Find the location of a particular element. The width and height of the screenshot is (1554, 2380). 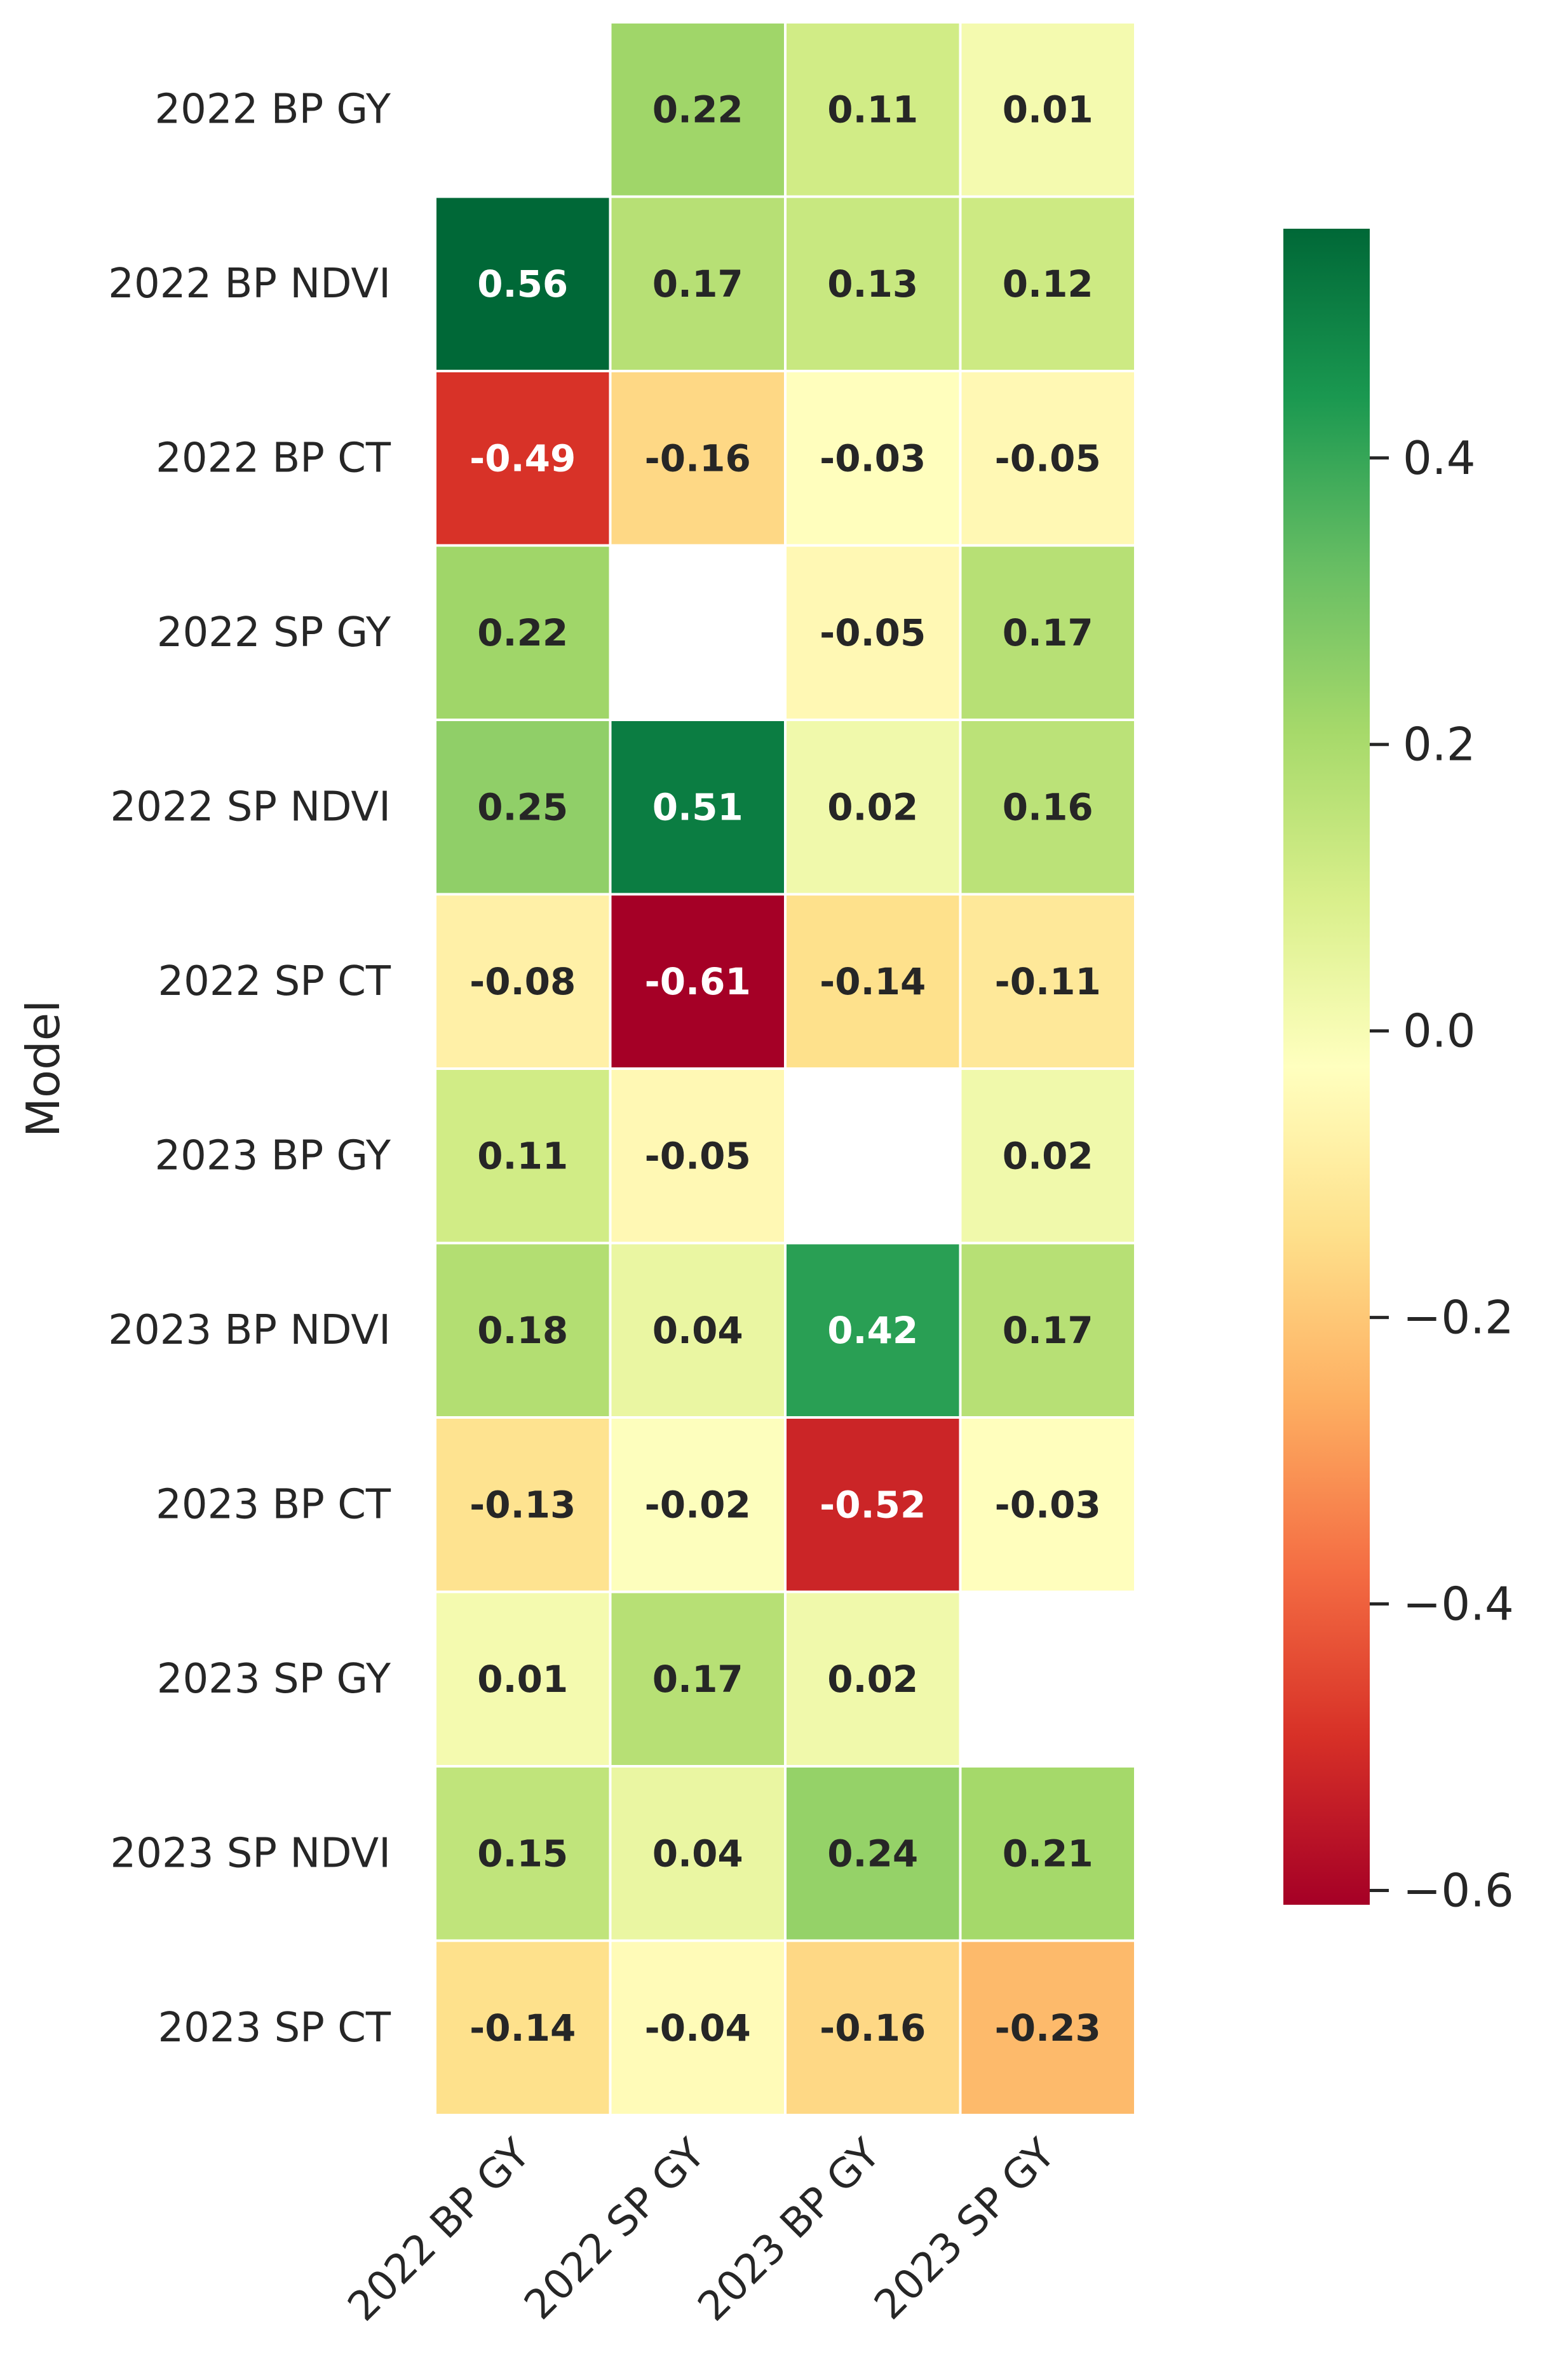

heatmap-cell-2023-bp-ct-x-2022-sp-gy is located at coordinates (698, 1504).